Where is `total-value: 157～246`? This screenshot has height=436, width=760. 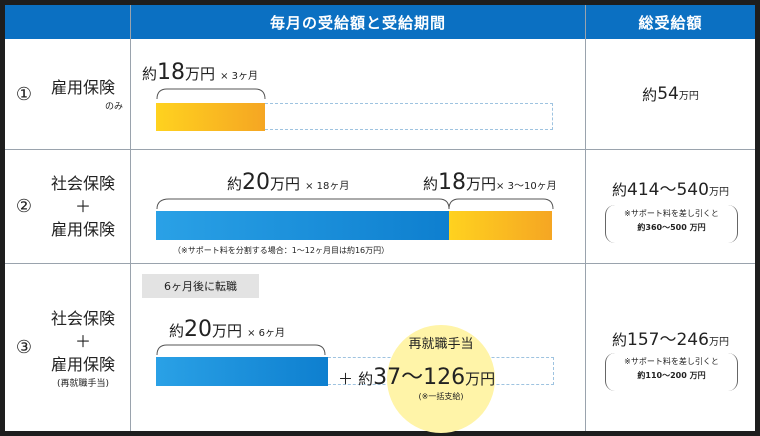
total-value: 157～246 is located at coordinates (668, 340).